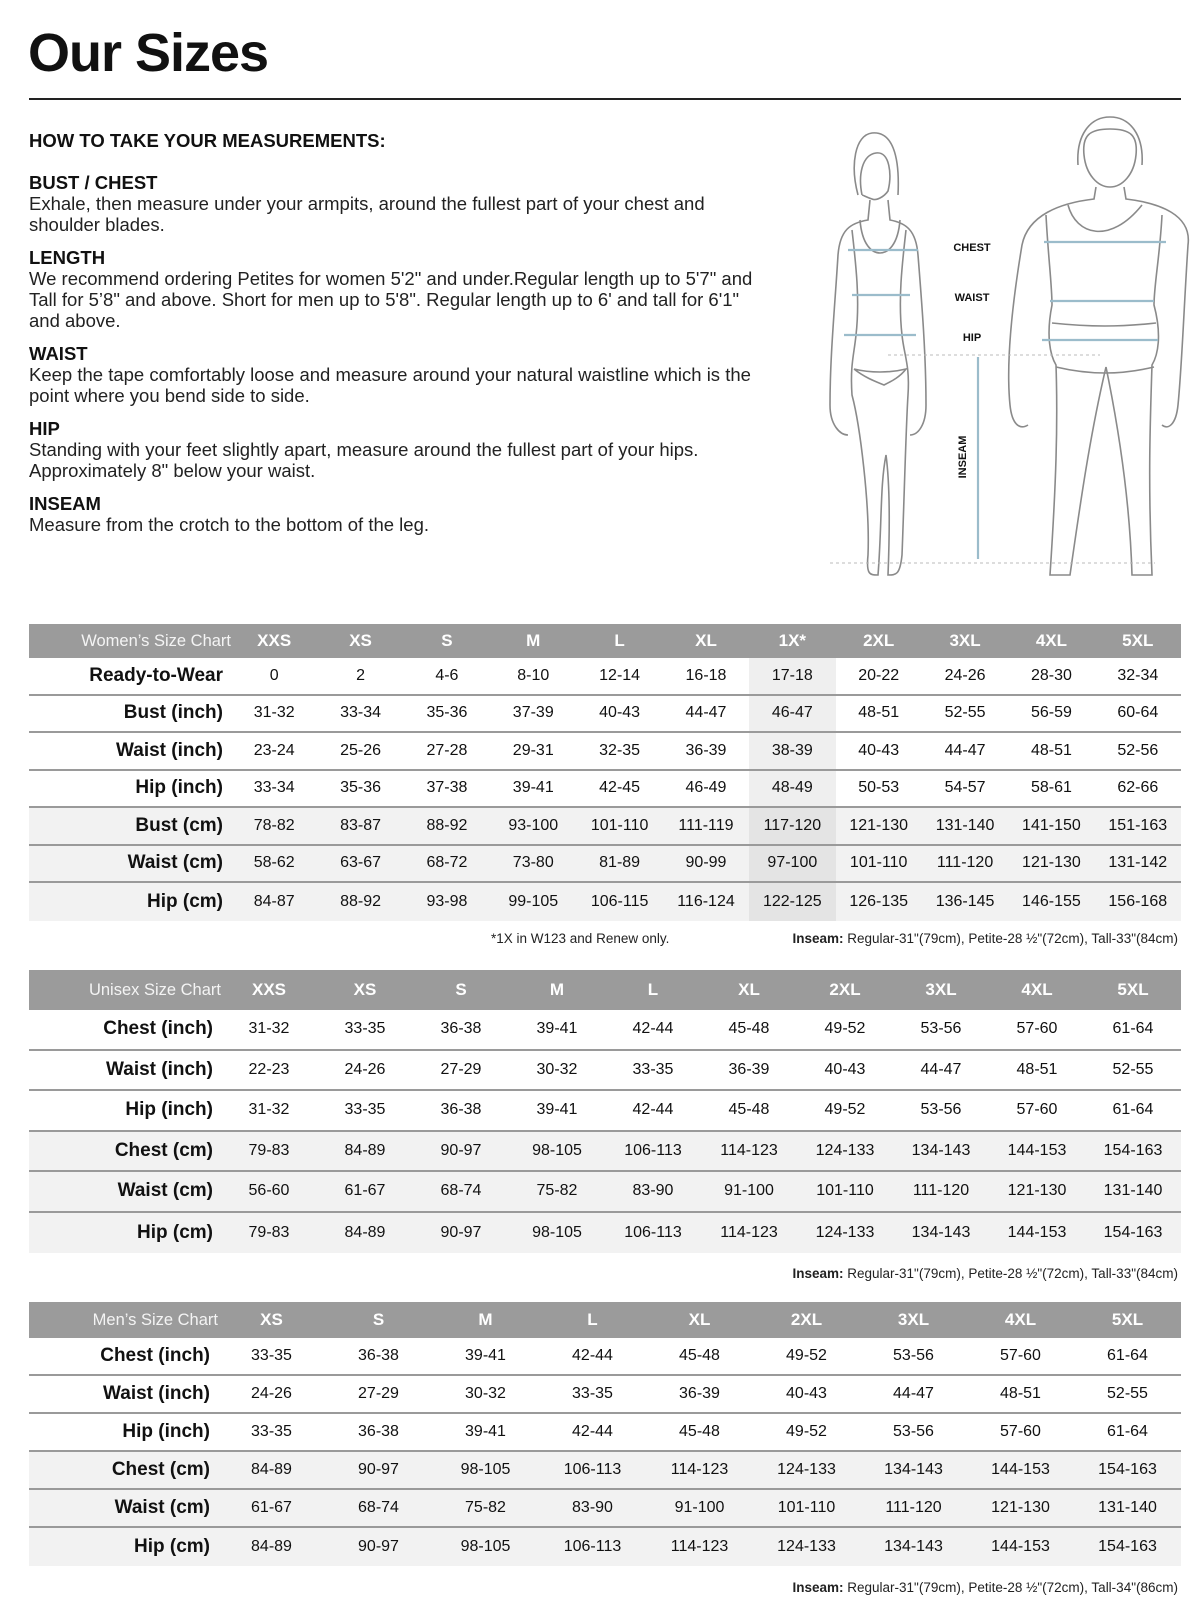 The image size is (1200, 1600). What do you see at coordinates (806, 1546) in the screenshot?
I see `table-cell: 124-133` at bounding box center [806, 1546].